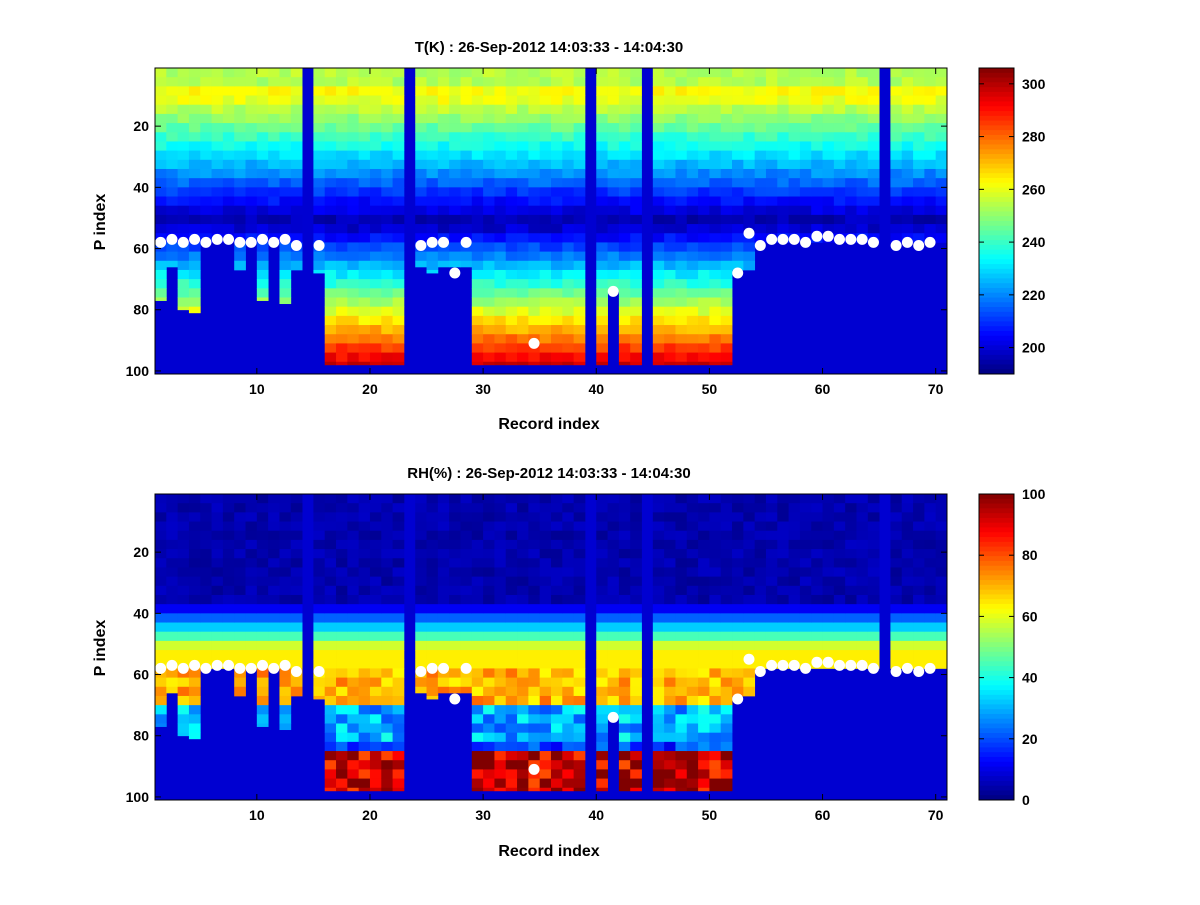 The width and height of the screenshot is (1200, 905). I want to click on colorbar-tick-label: 200, so click(1034, 348).